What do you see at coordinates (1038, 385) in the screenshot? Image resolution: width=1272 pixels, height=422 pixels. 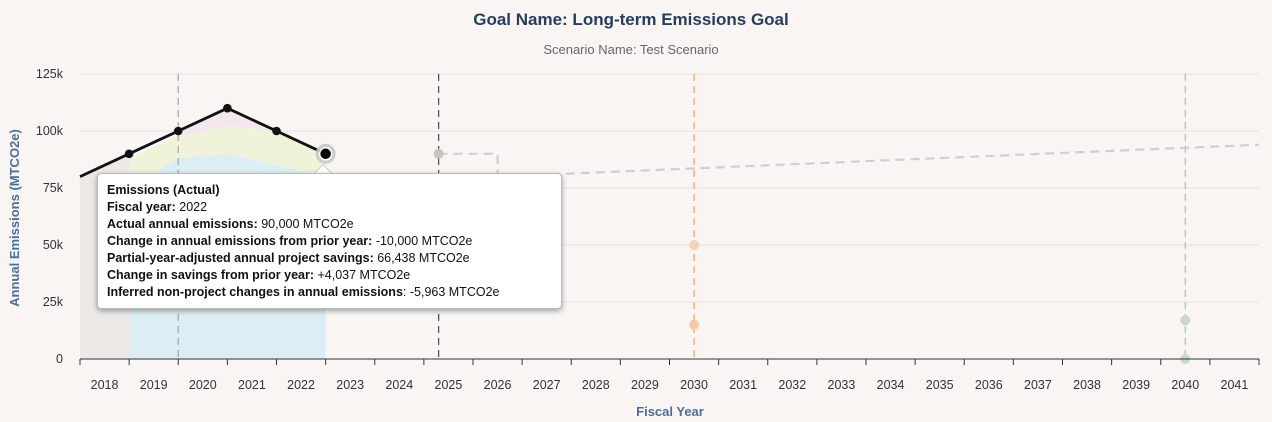 I see `x-tick-label: 2037` at bounding box center [1038, 385].